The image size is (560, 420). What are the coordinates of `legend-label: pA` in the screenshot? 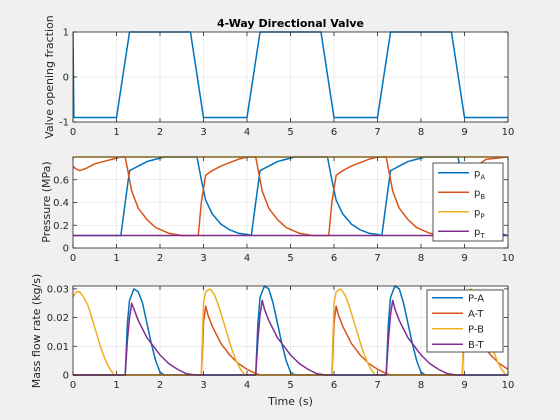 It's located at (479, 174).